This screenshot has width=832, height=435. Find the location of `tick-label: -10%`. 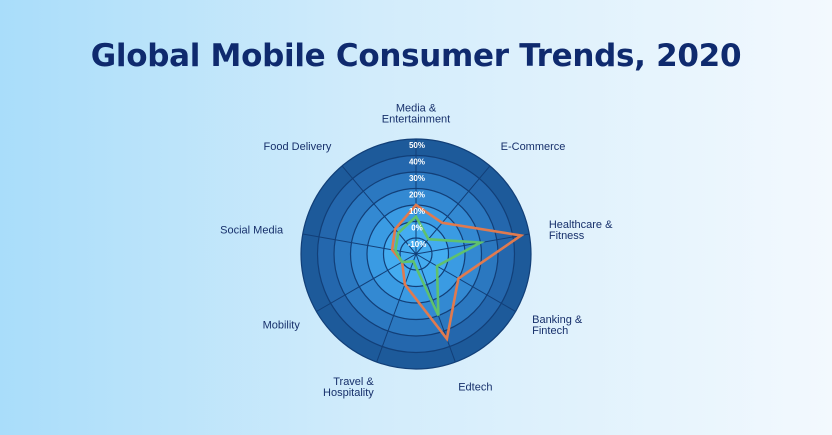

tick-label: -10% is located at coordinates (417, 244).